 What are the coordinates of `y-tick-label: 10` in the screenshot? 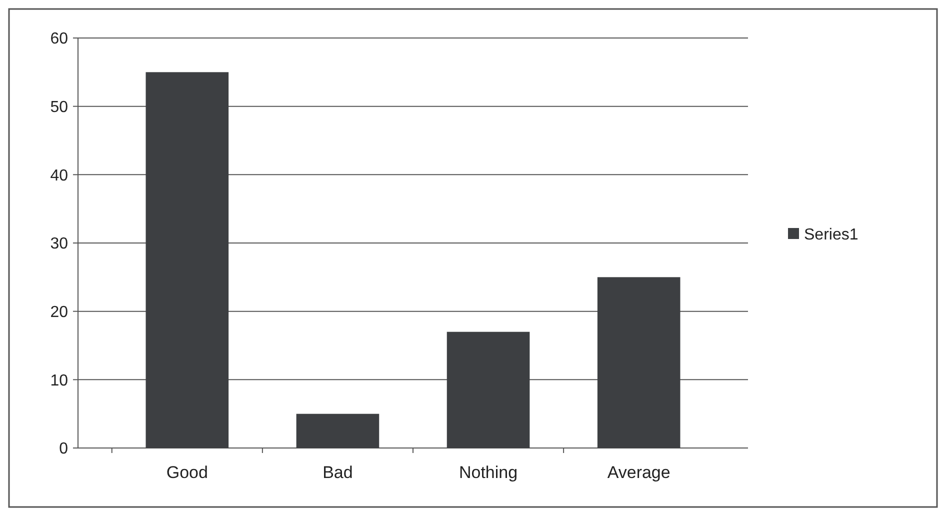 It's located at (59, 381).